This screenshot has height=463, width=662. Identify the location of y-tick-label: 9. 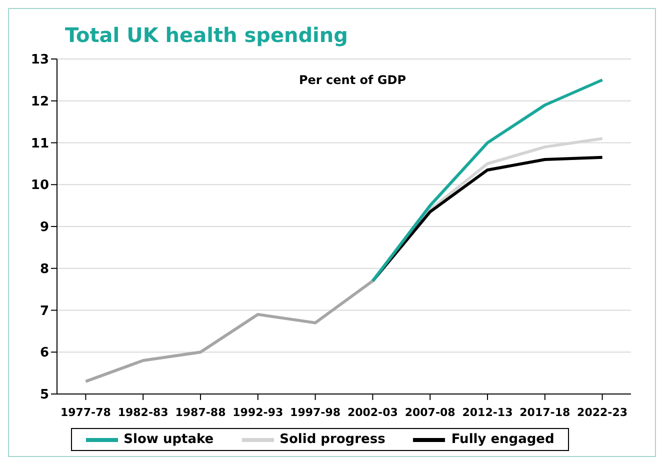
(44, 228).